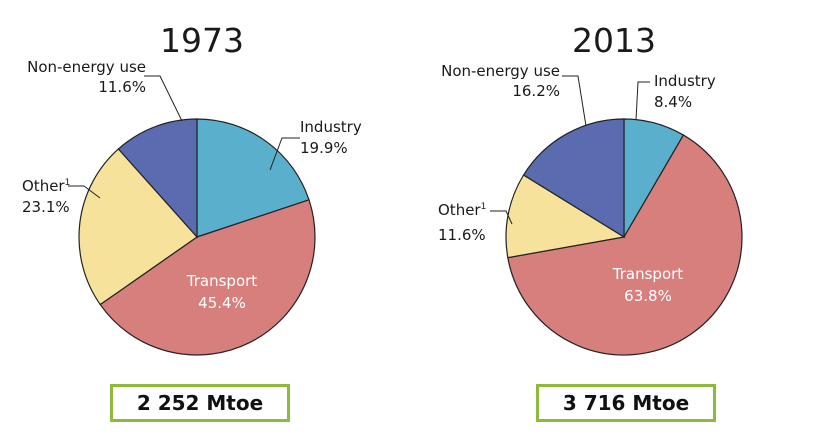 The width and height of the screenshot is (827, 442). Describe the element at coordinates (462, 235) in the screenshot. I see `slice-value-other: 11.6%` at that location.